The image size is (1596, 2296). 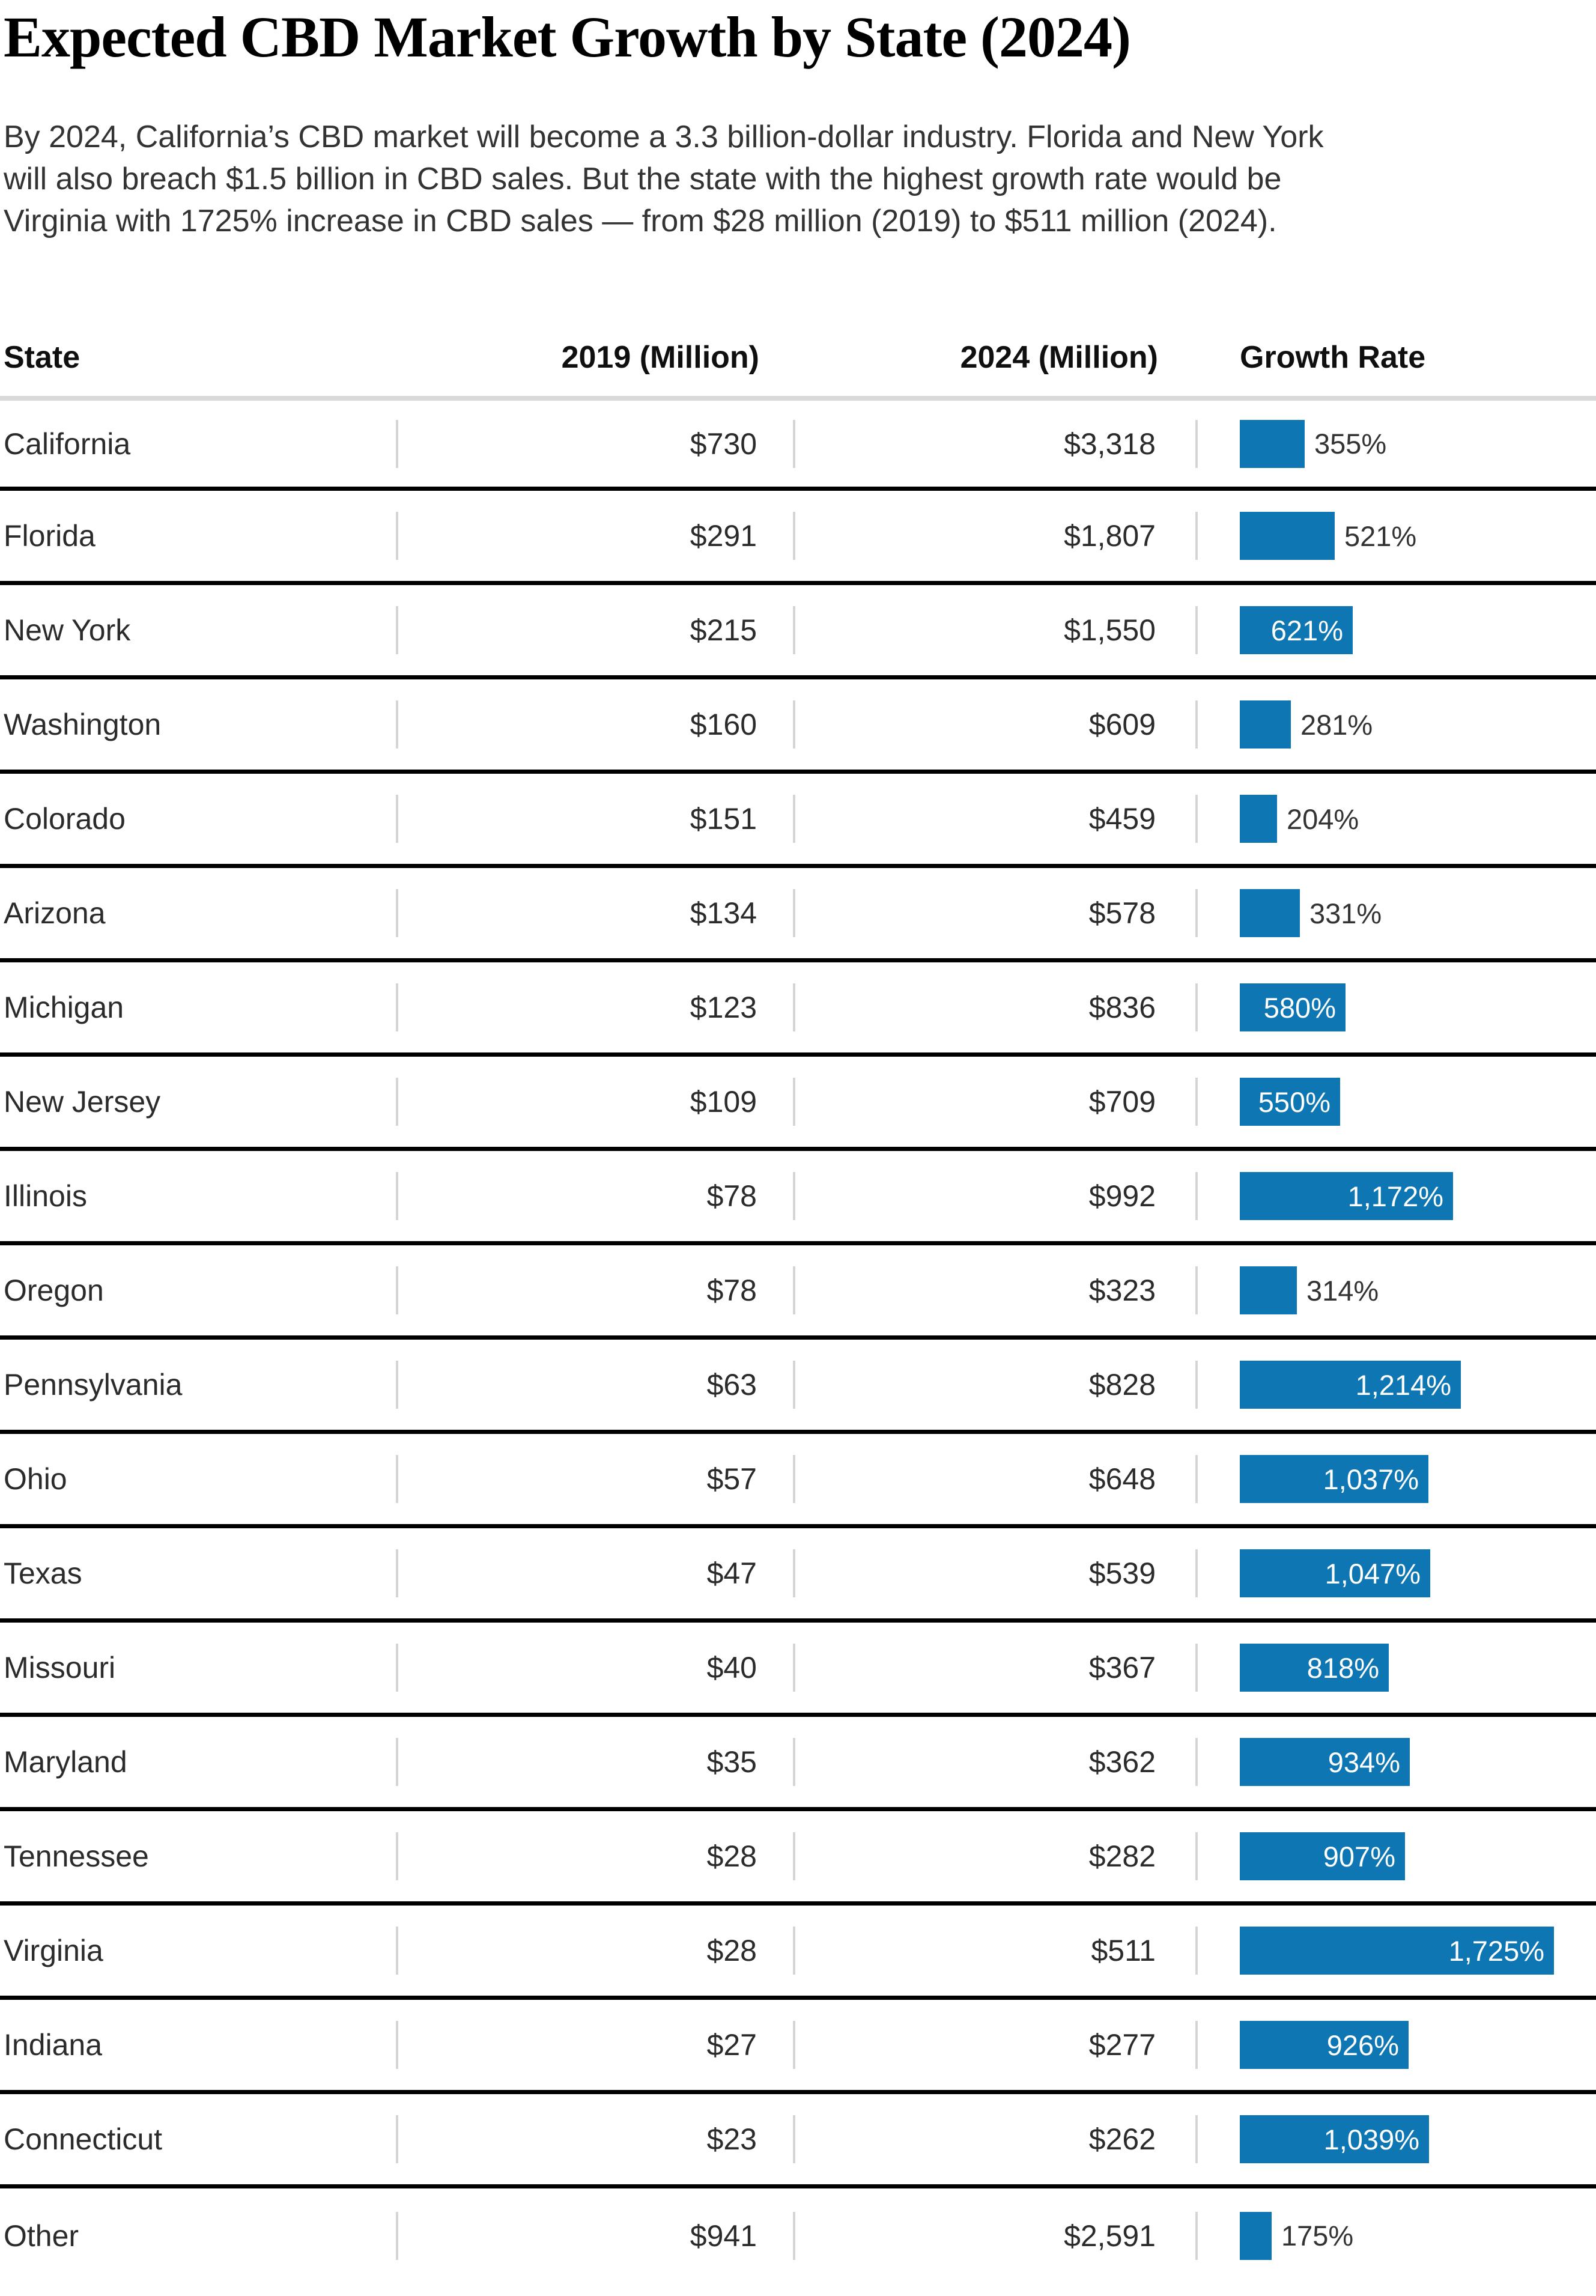 I want to click on value-2024-cell: $367, so click(x=996, y=1668).